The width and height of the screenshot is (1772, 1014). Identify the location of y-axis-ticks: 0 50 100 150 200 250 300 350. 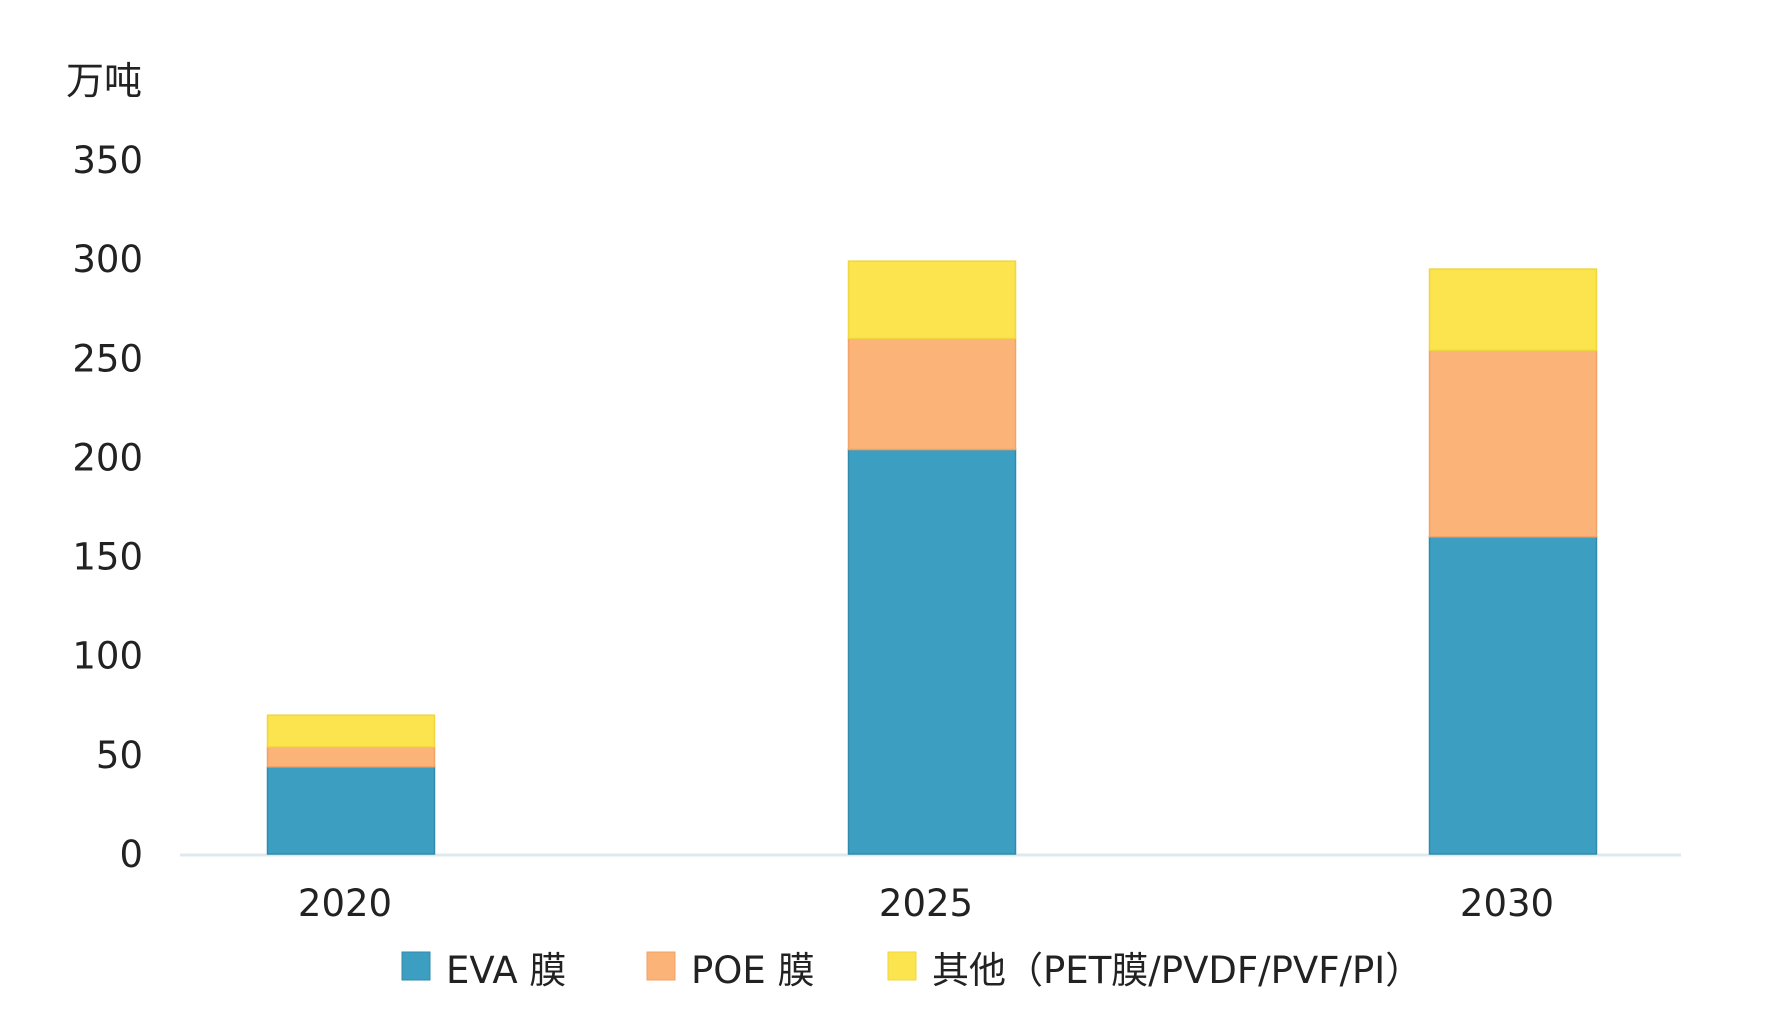
(107, 507).